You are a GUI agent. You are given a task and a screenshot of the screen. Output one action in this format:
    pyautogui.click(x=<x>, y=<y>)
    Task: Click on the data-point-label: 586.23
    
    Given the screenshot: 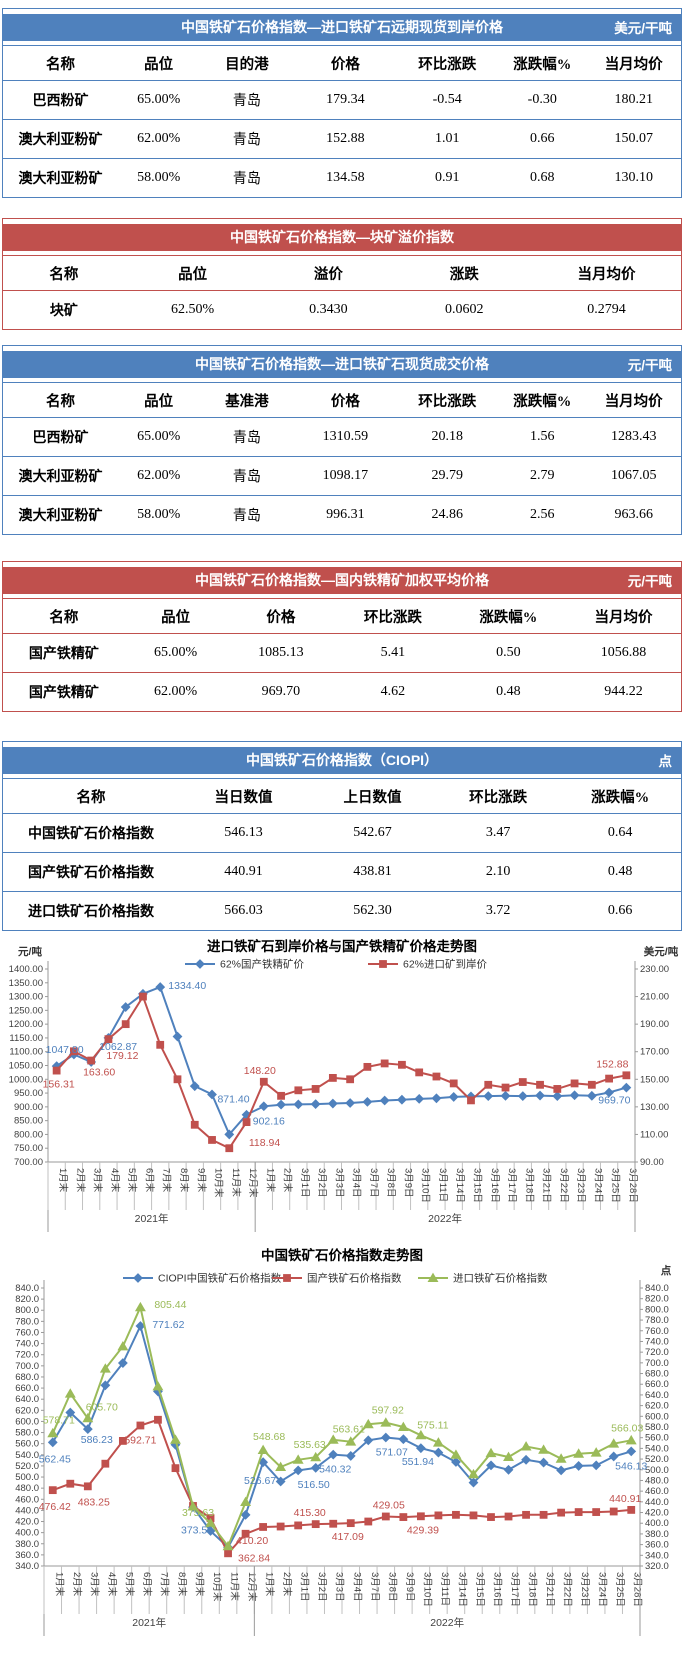 What is the action you would take?
    pyautogui.click(x=97, y=1440)
    